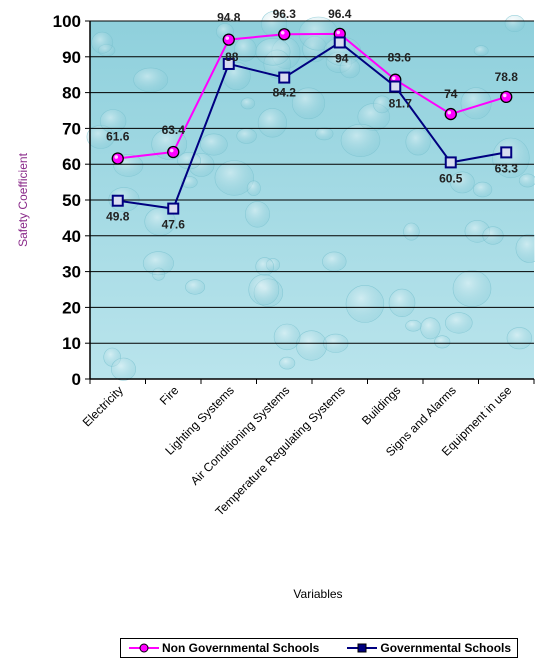 This screenshot has height=661, width=535. I want to click on y-tick-label: 100, so click(67, 21).